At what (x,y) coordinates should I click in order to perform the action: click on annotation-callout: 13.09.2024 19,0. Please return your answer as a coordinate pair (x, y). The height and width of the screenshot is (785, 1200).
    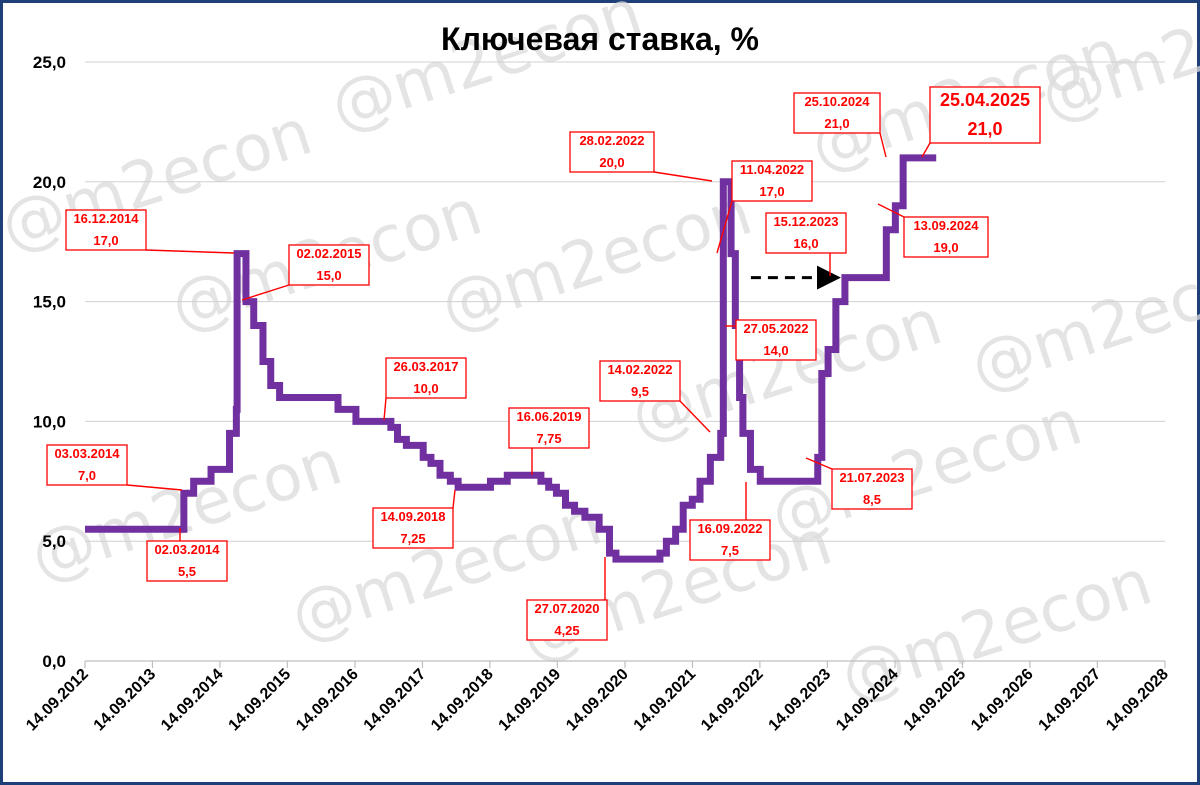
    Looking at the image, I should click on (933, 230).